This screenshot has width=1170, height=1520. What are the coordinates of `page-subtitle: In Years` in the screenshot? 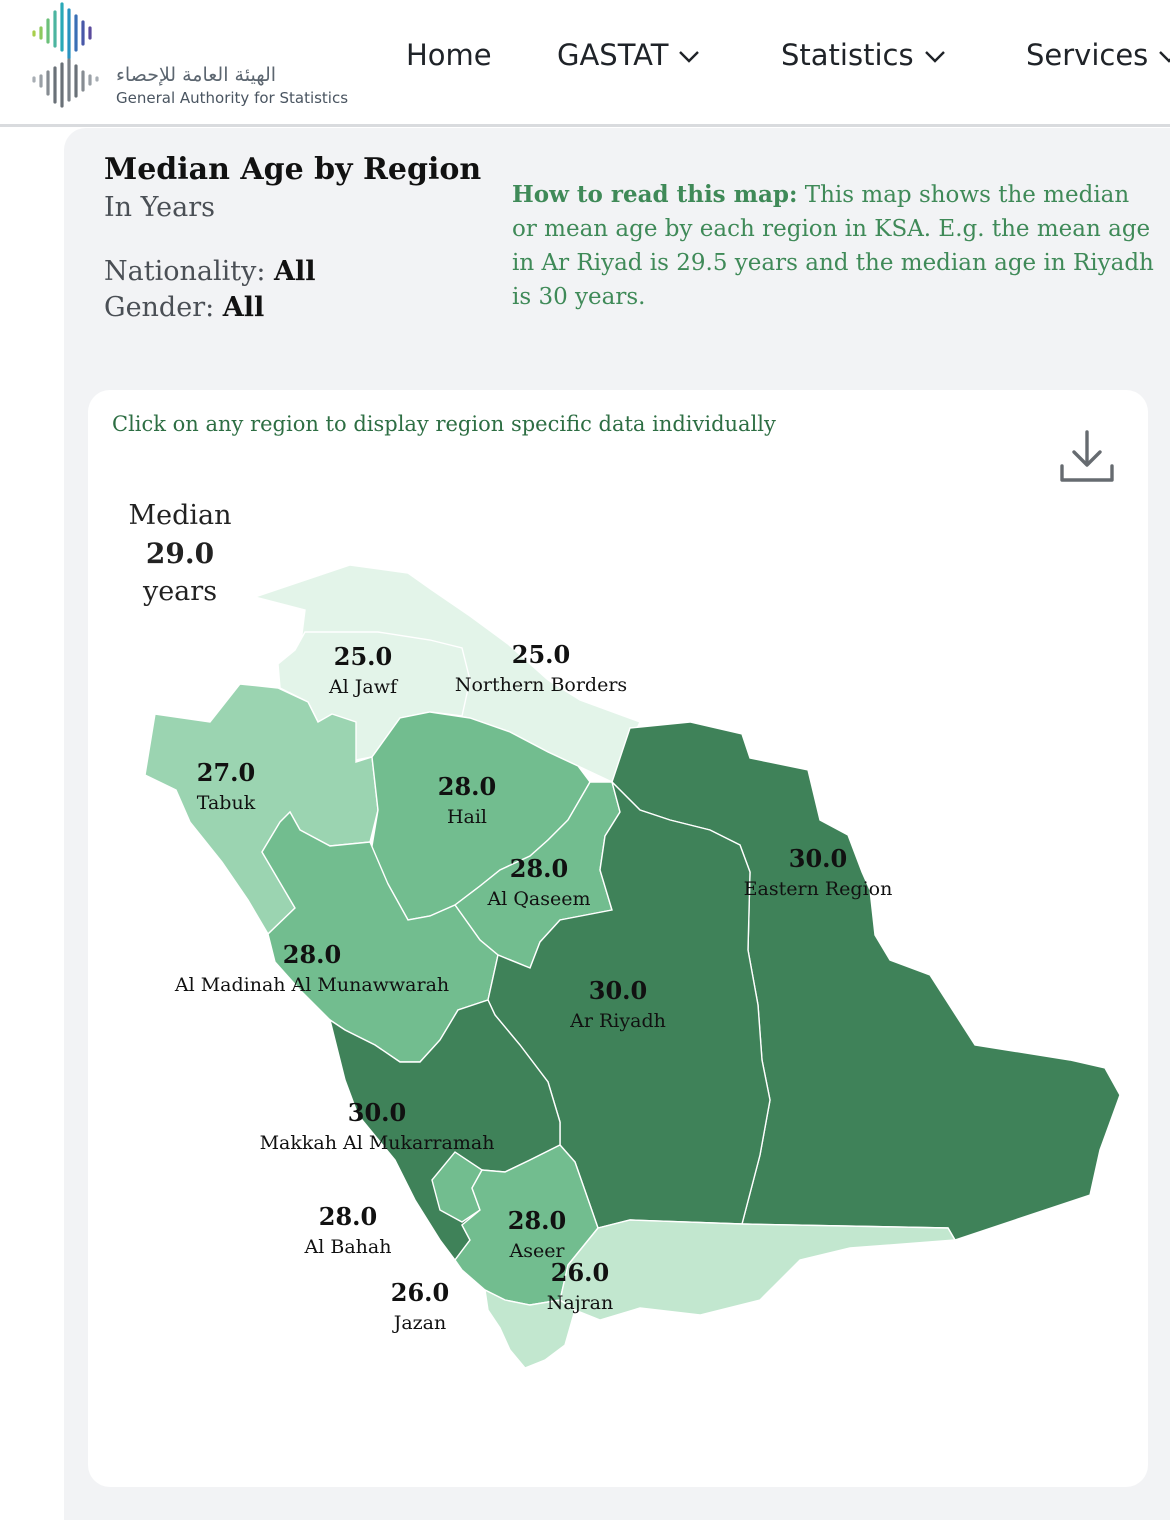 It's located at (159, 207).